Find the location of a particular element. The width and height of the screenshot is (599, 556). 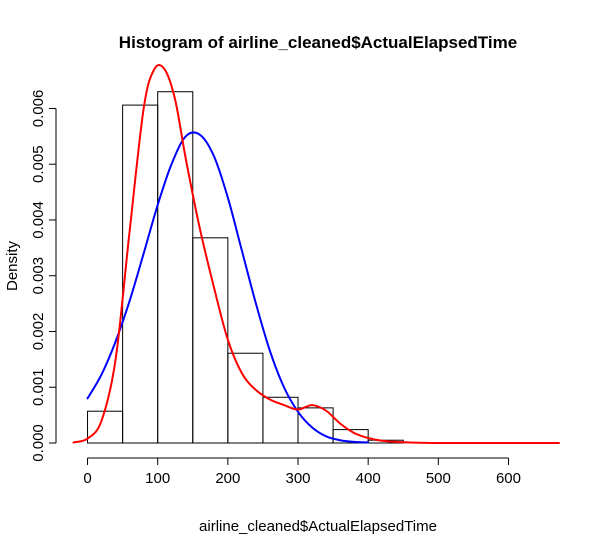

y-tick-label: 0.002 is located at coordinates (38, 332).